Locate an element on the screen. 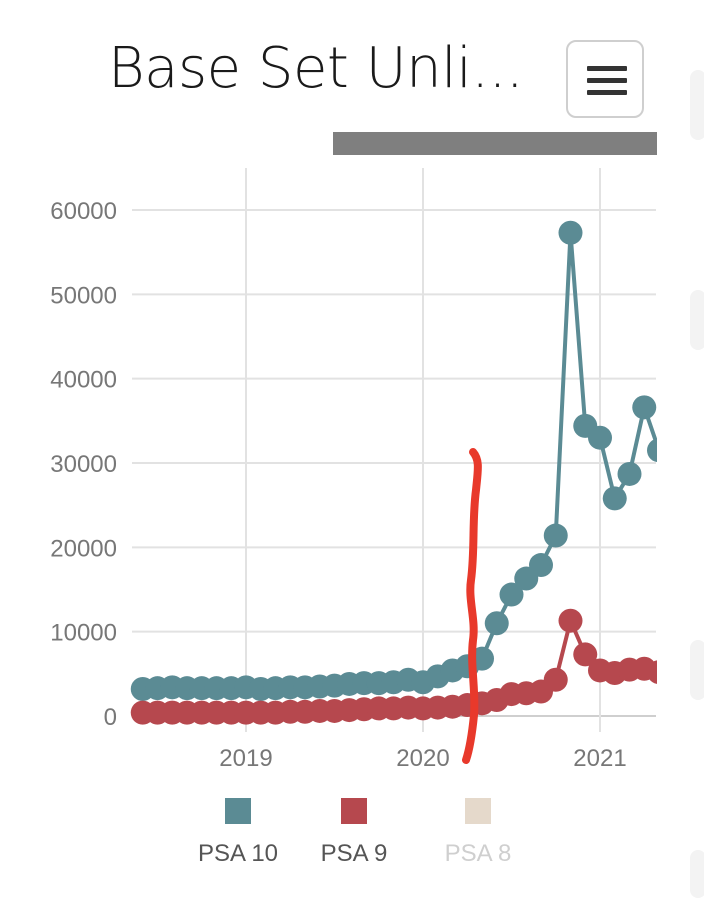 This screenshot has height=898, width=704. legend-label-psa-8: PSA 8 is located at coordinates (478, 853).